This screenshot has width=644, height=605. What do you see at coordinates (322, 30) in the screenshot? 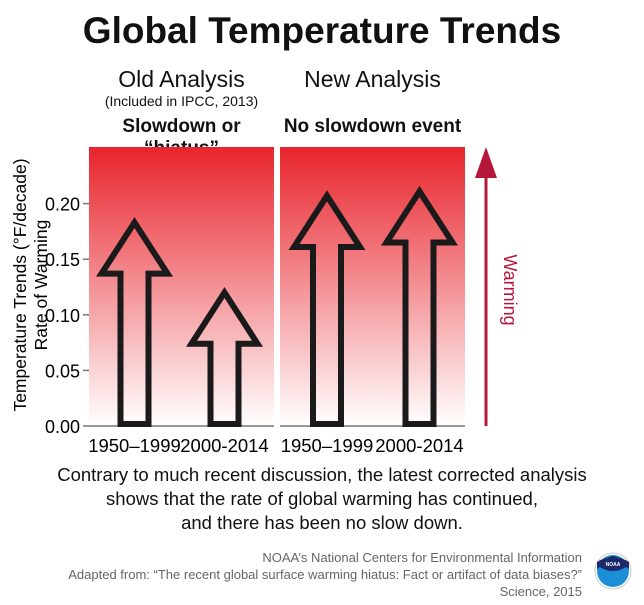
I see `page-title: Global Temperature Trends` at bounding box center [322, 30].